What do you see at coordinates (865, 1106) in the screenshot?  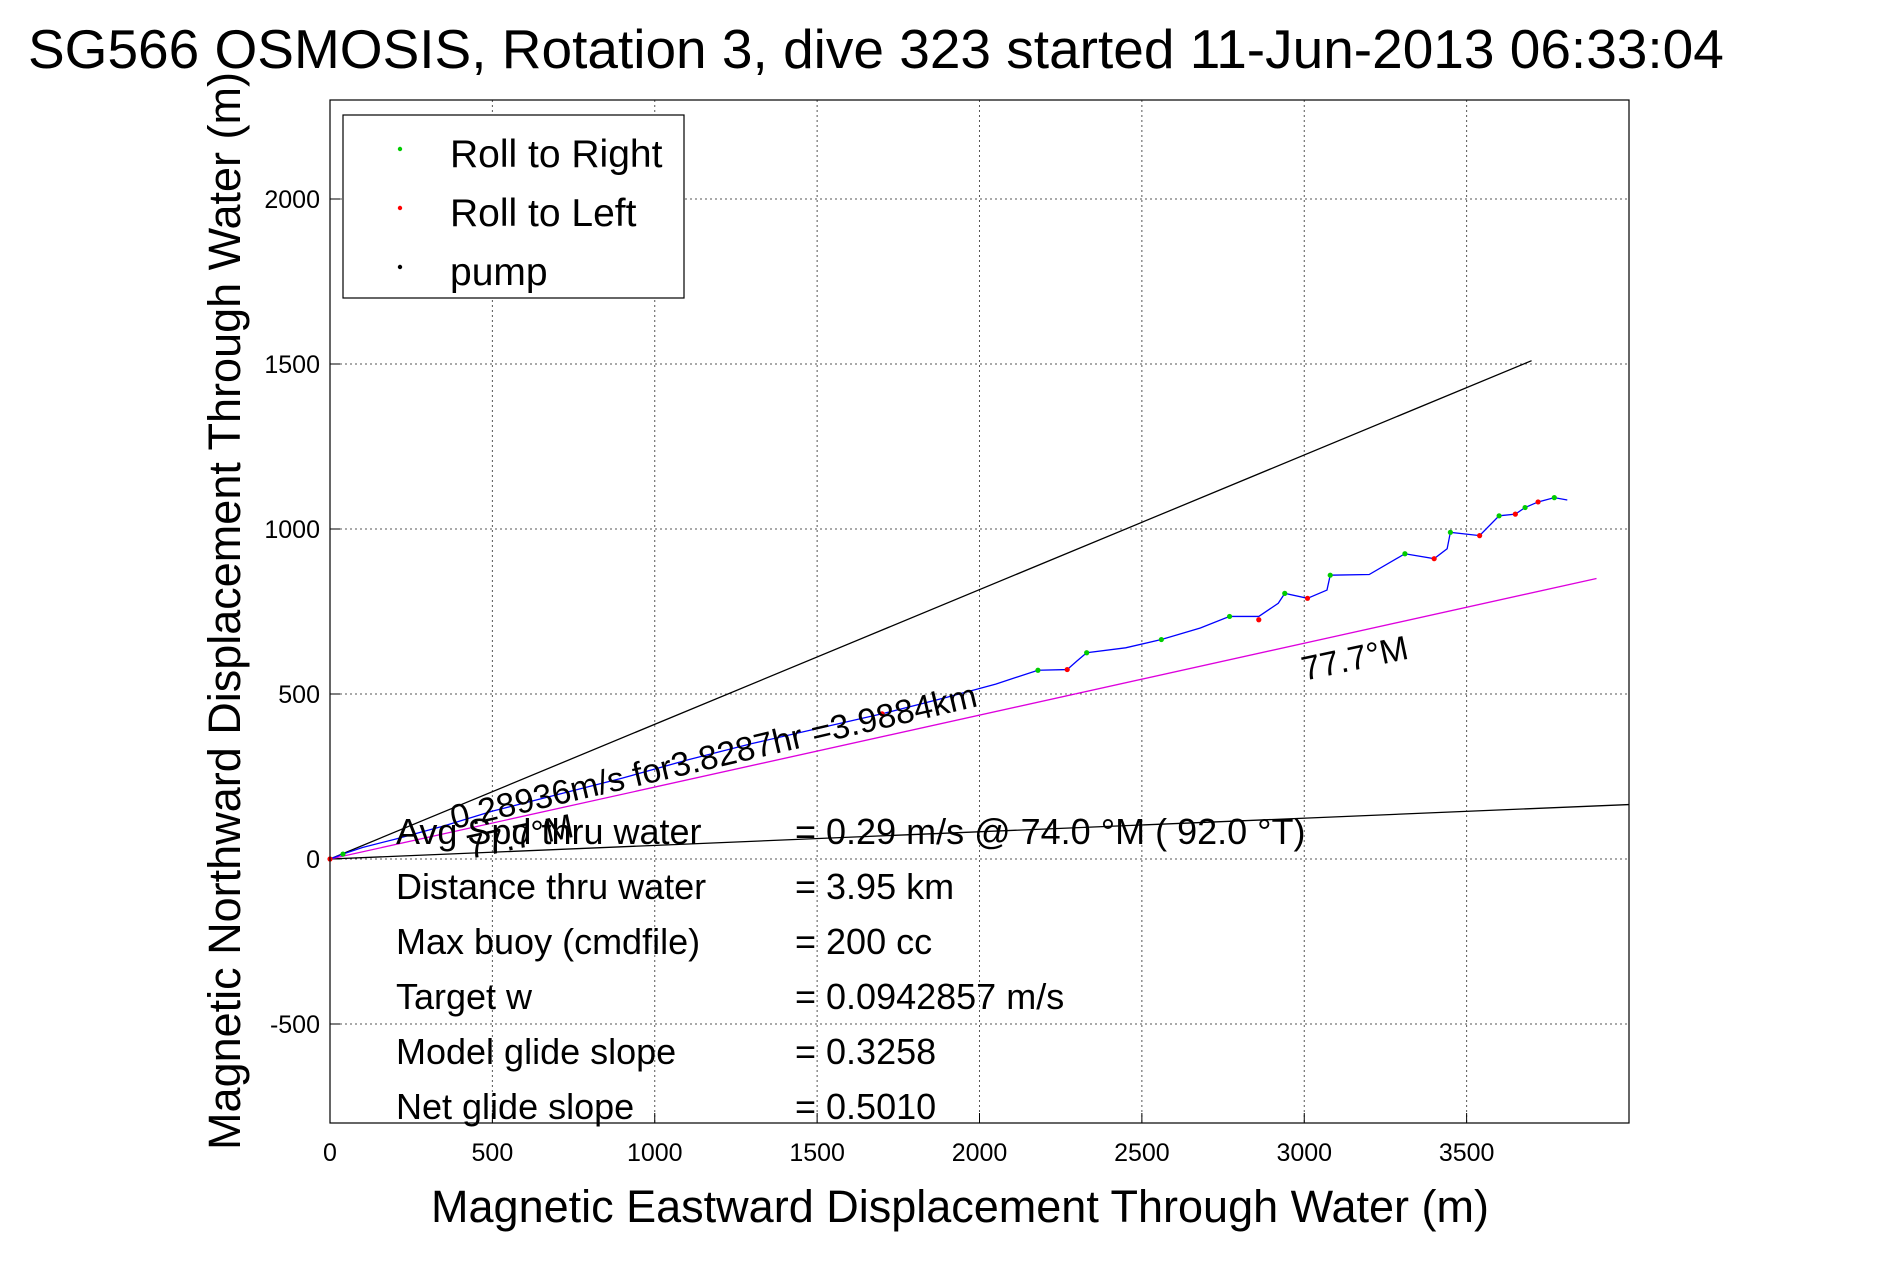 I see `stat-value: = 0.5010` at bounding box center [865, 1106].